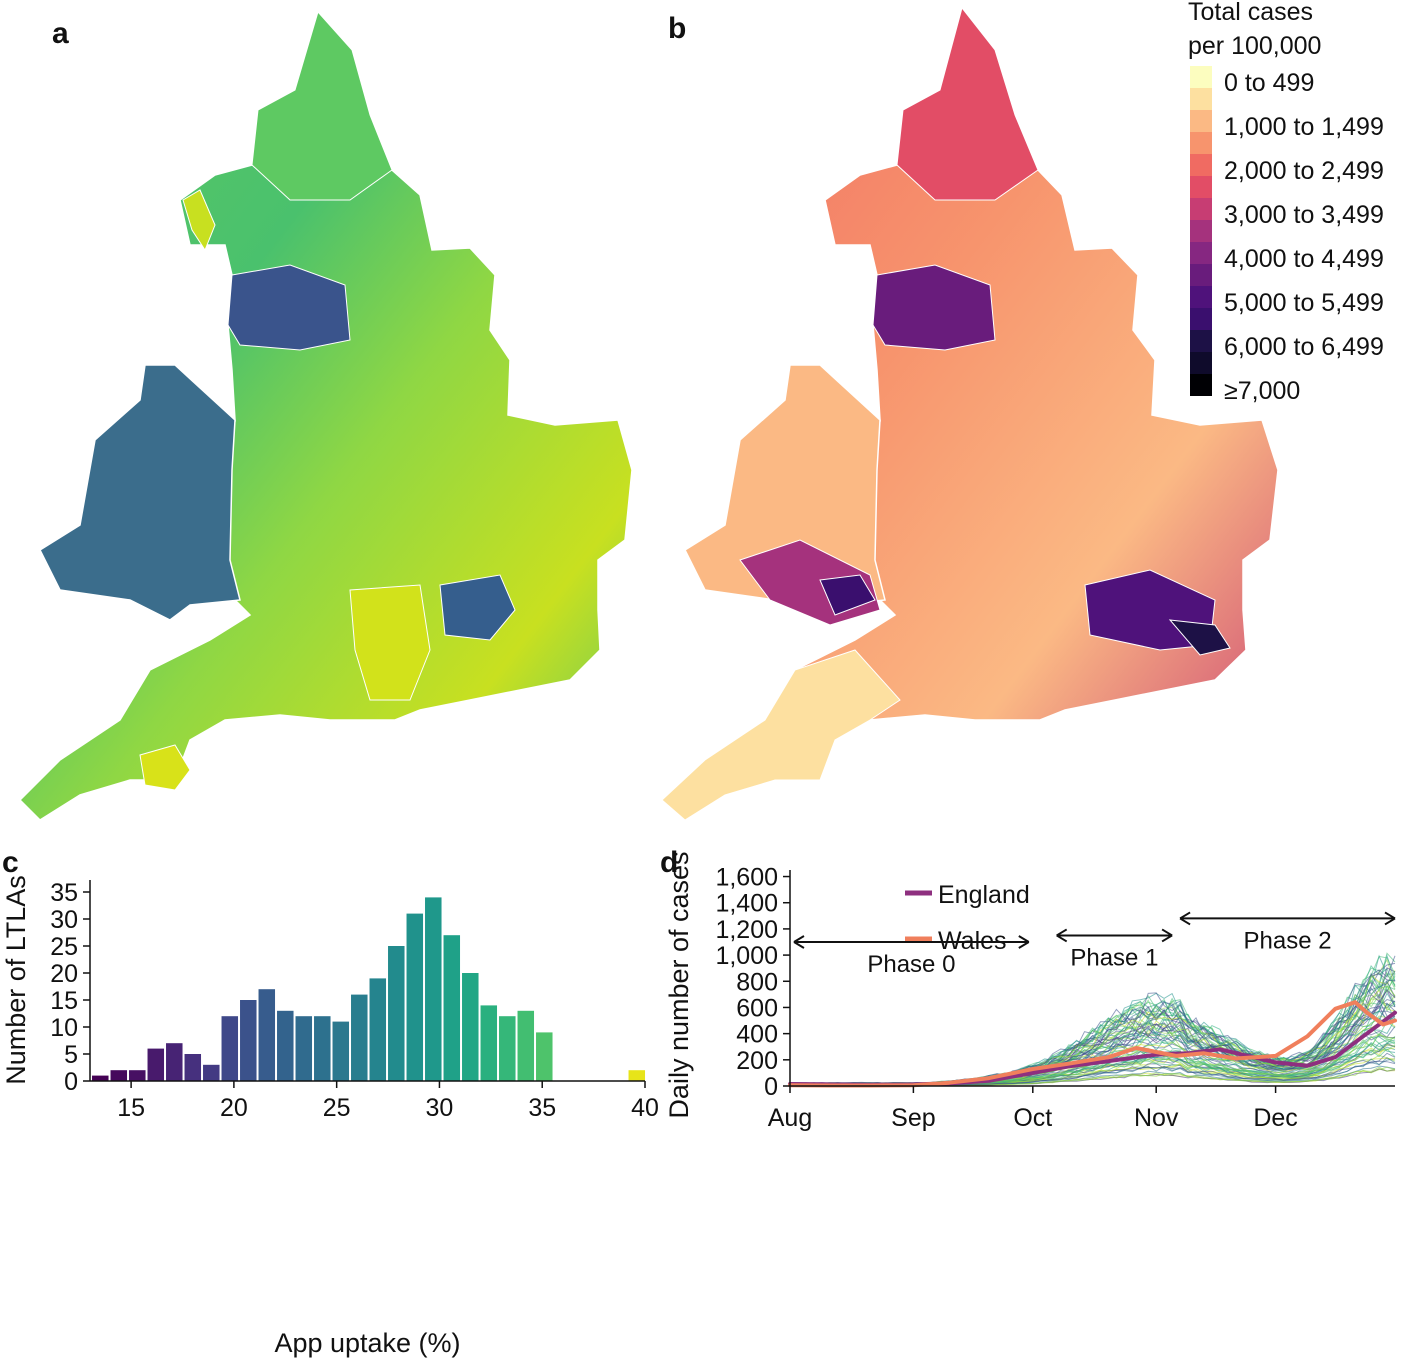 Image resolution: width=1409 pixels, height=1366 pixels. I want to click on north-region-a, so click(322, 105).